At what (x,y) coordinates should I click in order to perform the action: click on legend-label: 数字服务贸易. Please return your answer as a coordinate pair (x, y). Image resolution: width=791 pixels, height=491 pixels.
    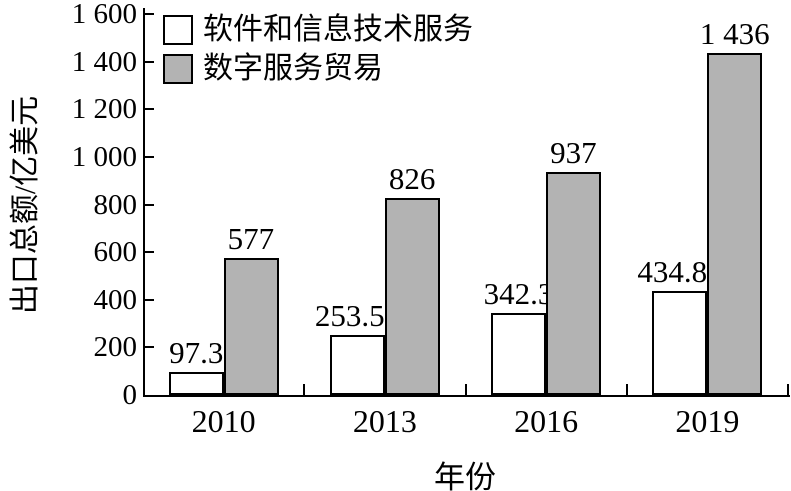
    Looking at the image, I should click on (293, 68).